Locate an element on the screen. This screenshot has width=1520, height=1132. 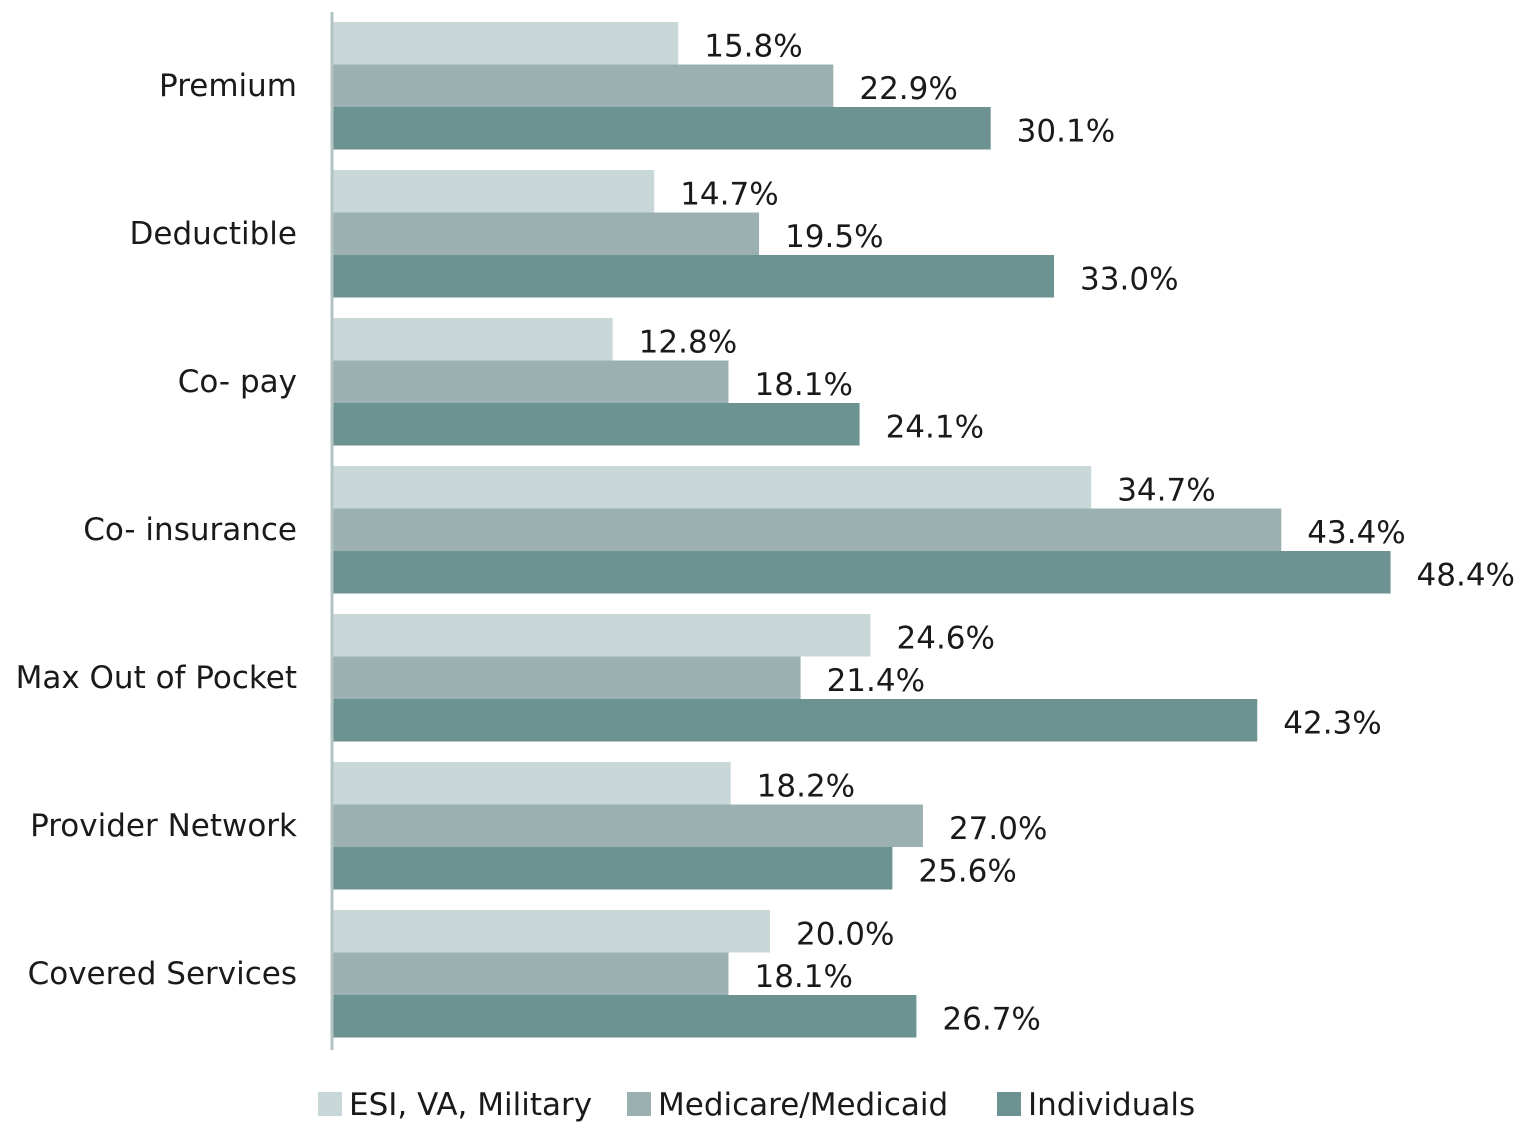
data-label: 42.3% is located at coordinates (1332, 723).